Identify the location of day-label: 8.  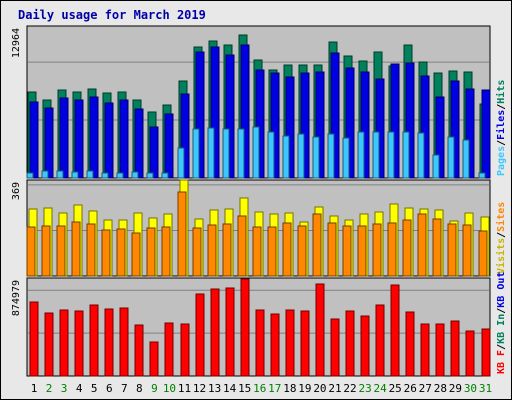
(139, 388).